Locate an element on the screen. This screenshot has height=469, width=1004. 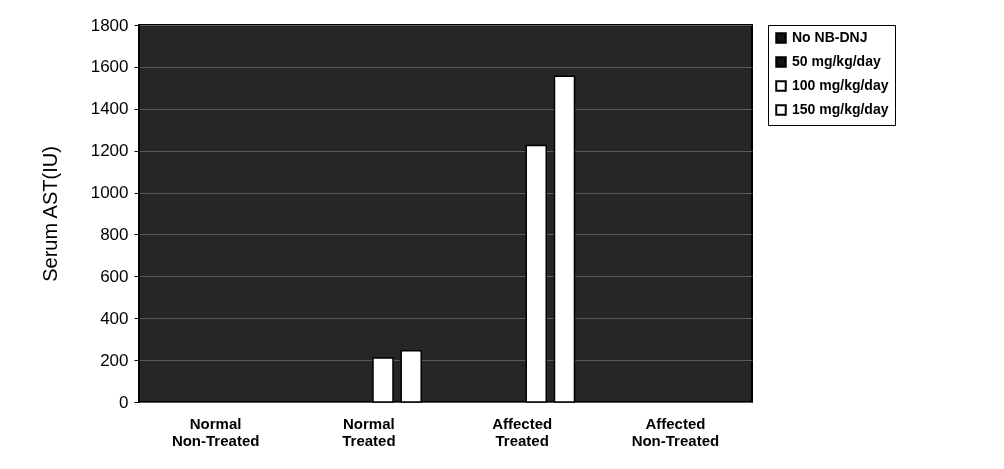
x-tick-label: Normal Non-Treated is located at coordinates (215, 431).